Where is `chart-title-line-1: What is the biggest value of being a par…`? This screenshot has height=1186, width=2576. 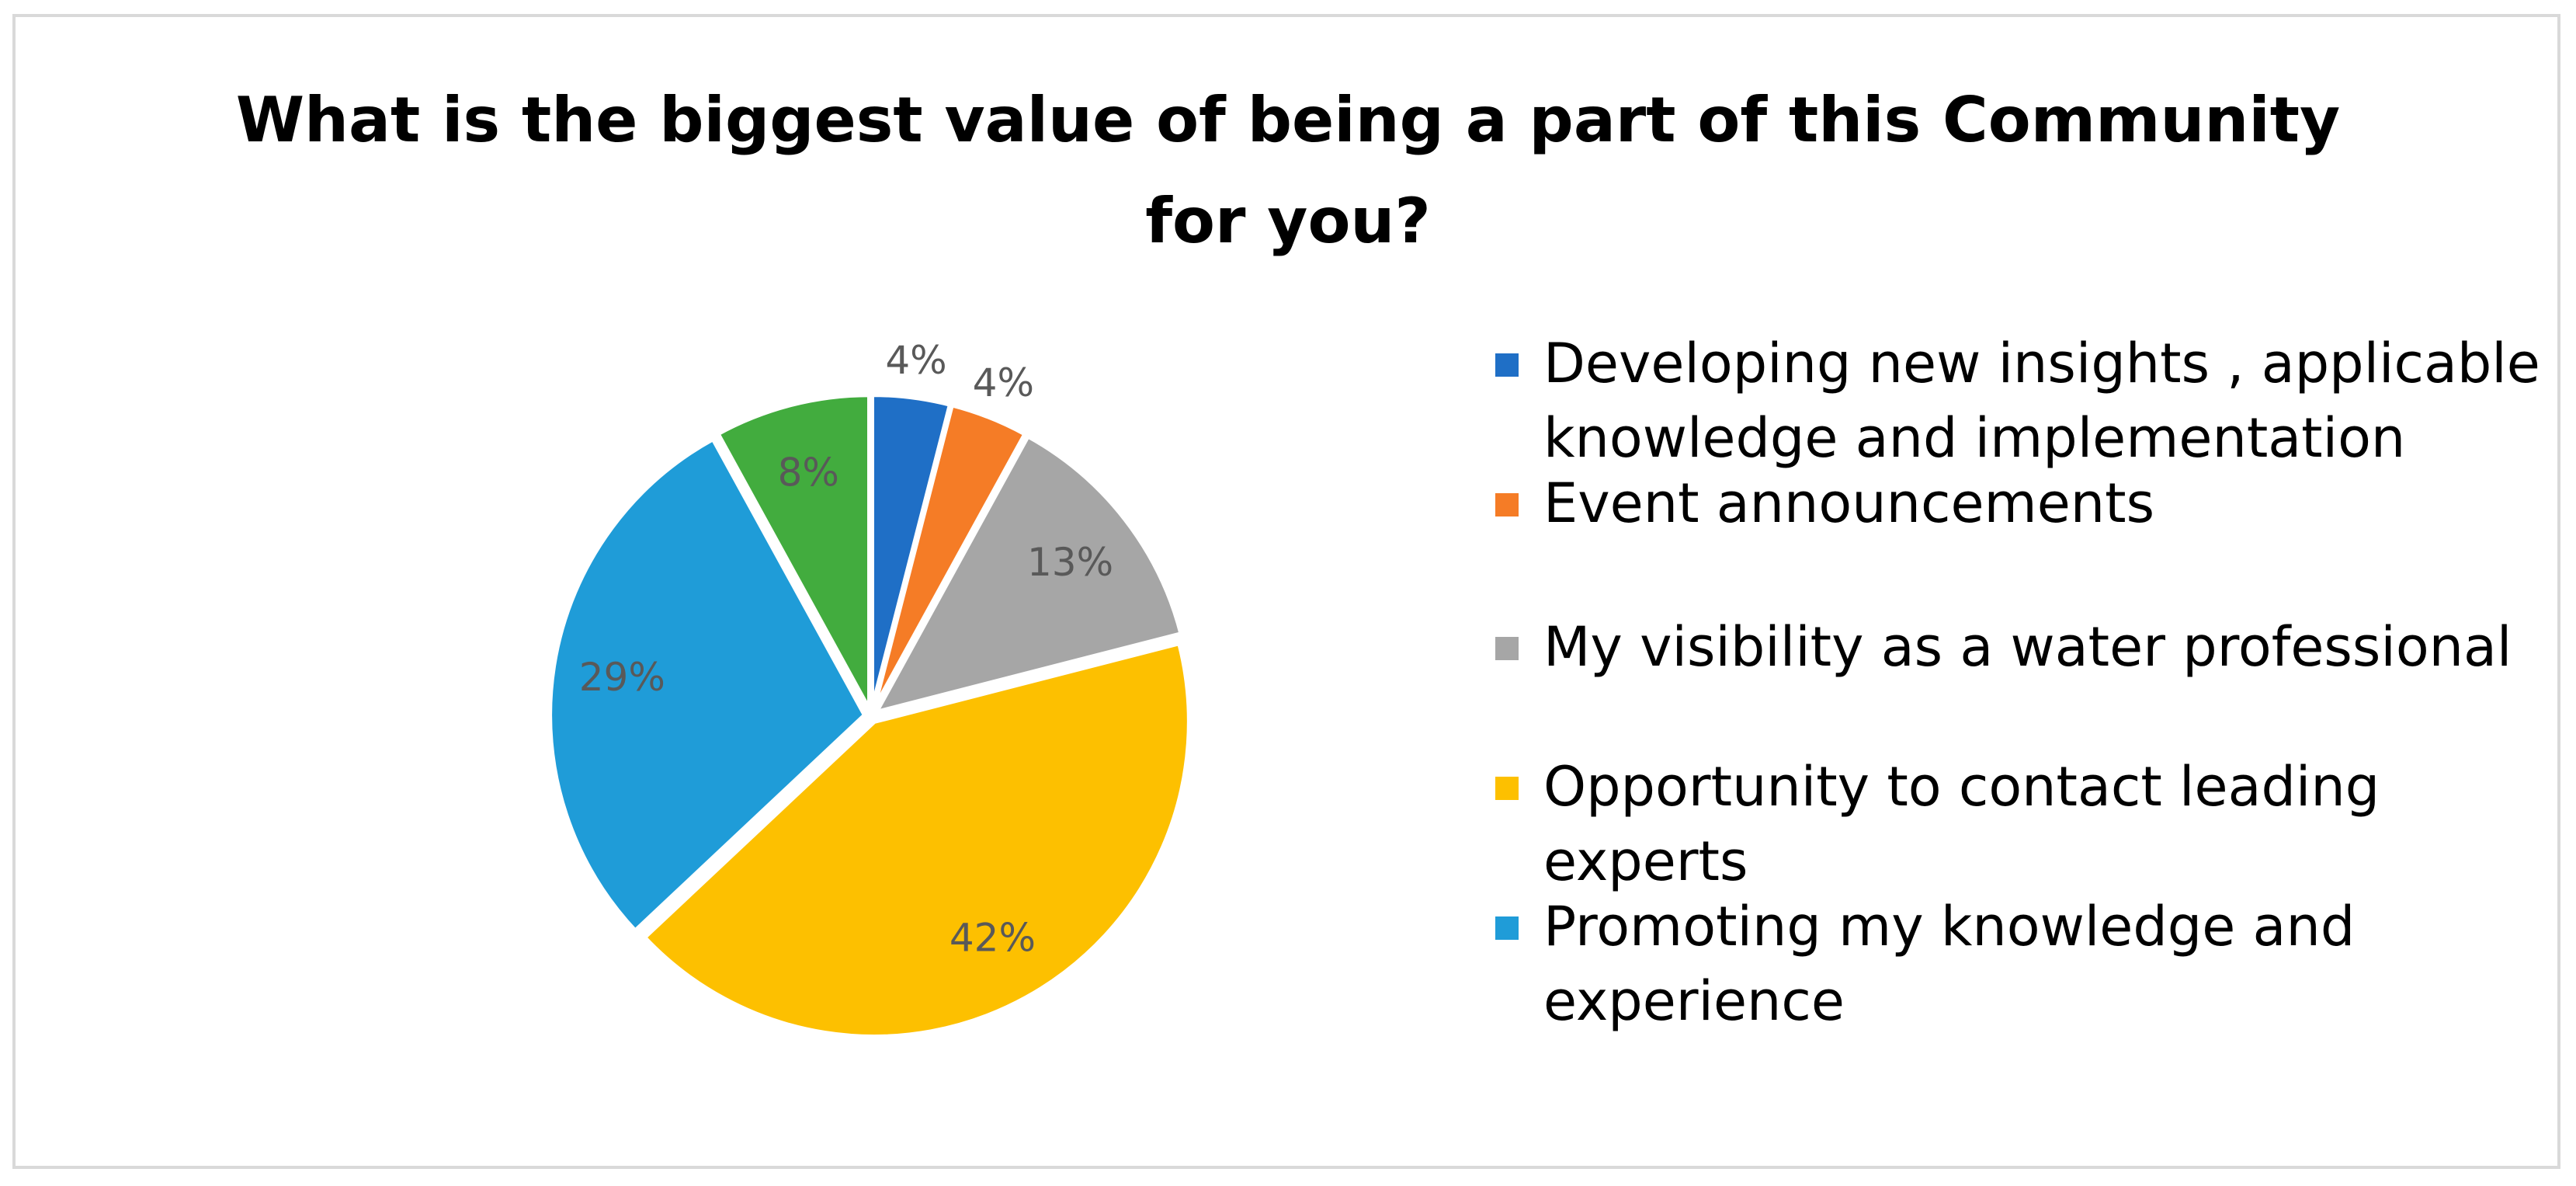 chart-title-line-1: What is the biggest value of being a par… is located at coordinates (1288, 120).